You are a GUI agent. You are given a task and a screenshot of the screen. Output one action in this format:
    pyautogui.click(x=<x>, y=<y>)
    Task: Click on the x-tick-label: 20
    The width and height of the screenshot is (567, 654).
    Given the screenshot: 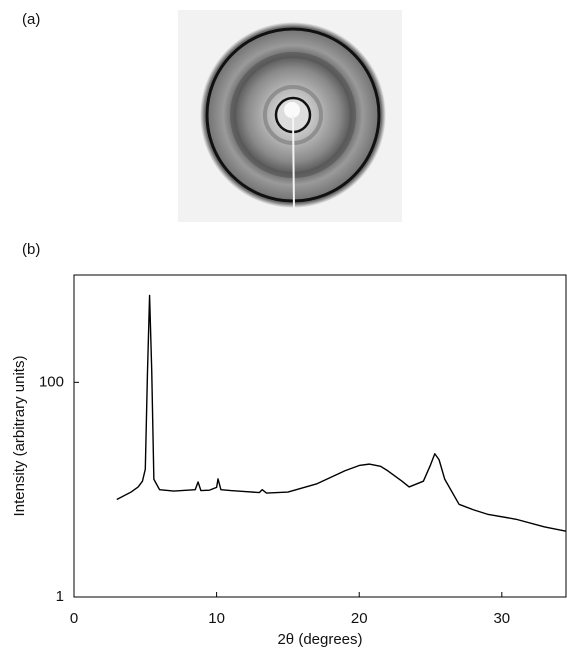 What is the action you would take?
    pyautogui.click(x=359, y=618)
    